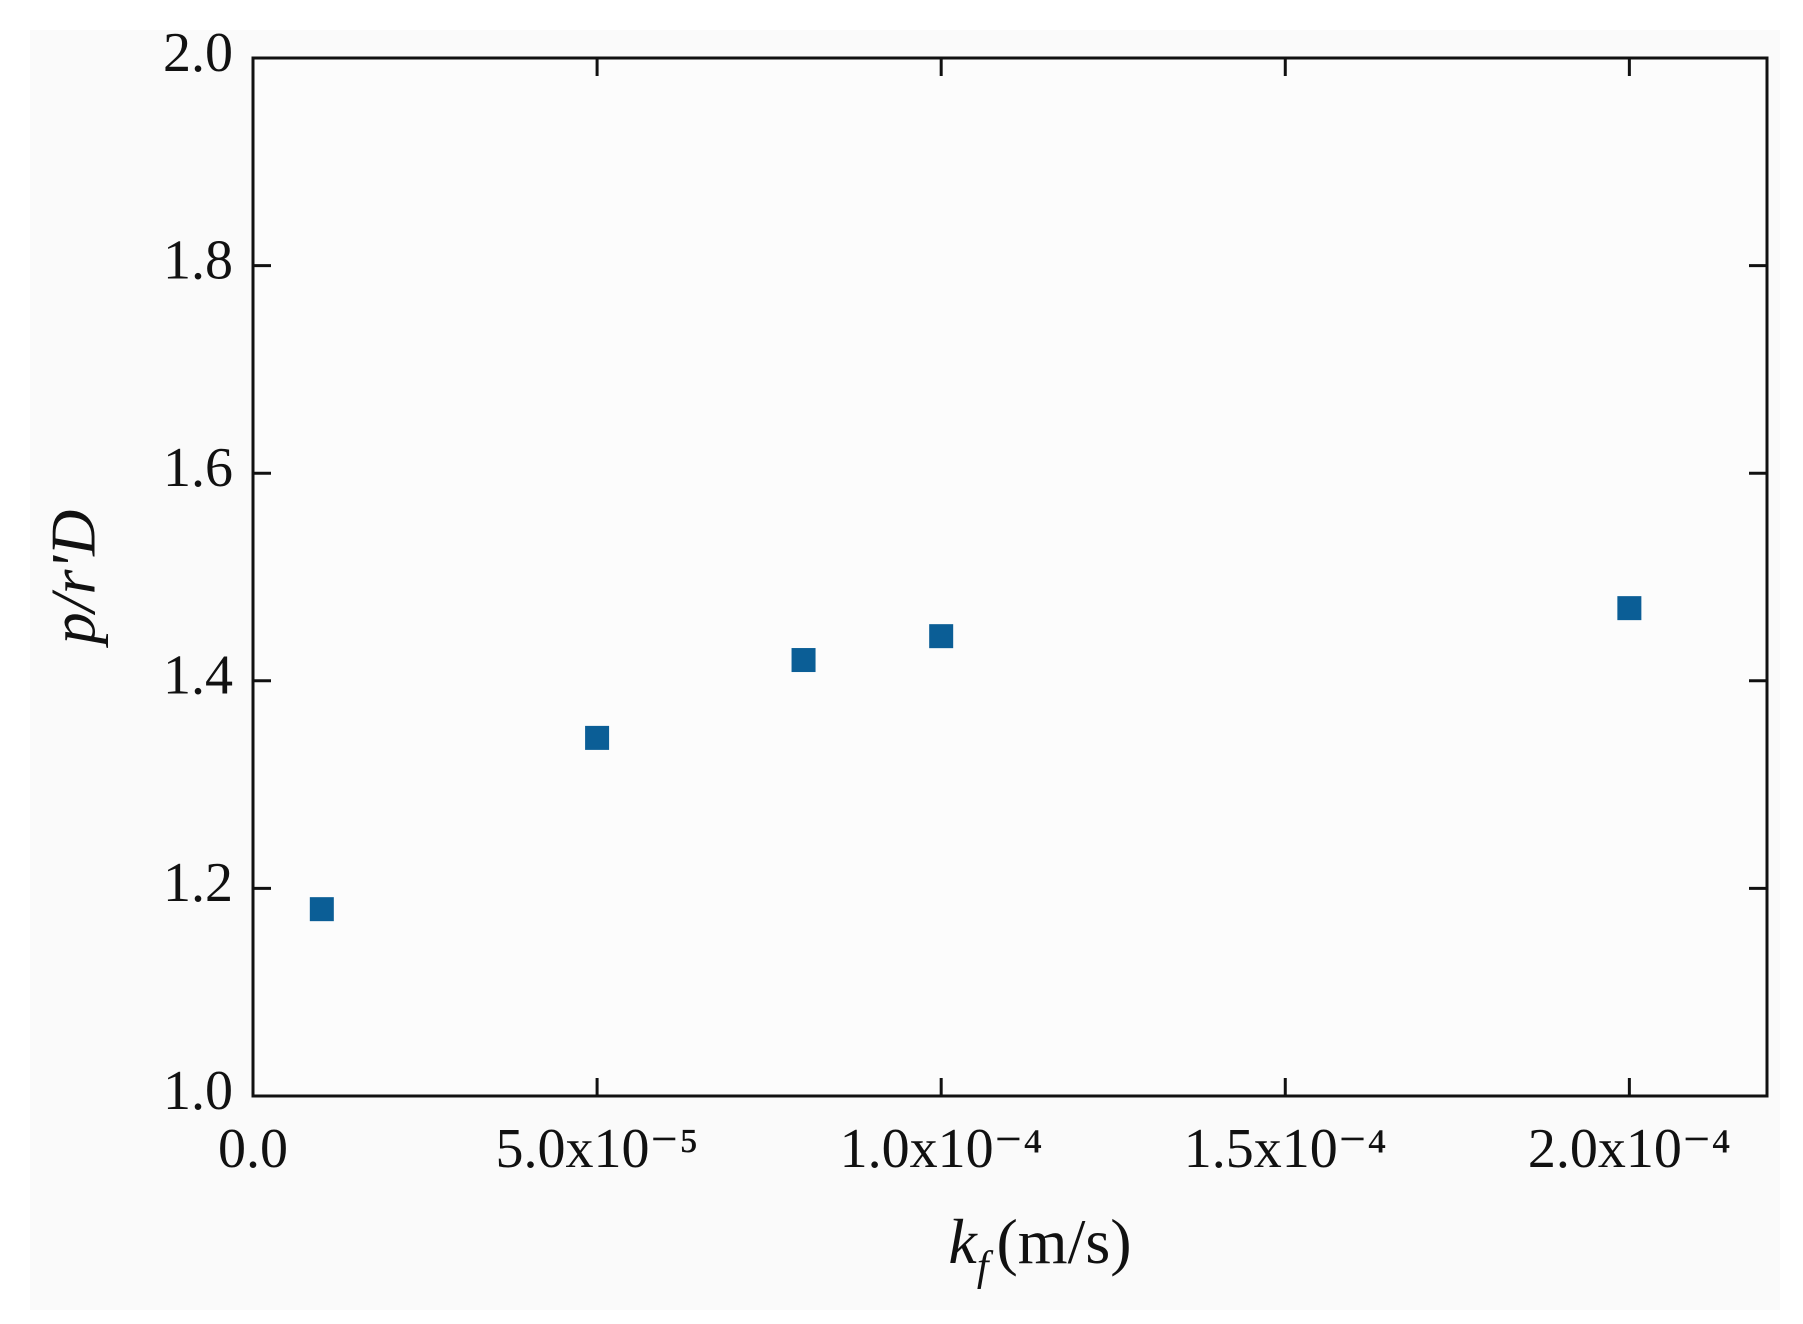 The image size is (1803, 1324). What do you see at coordinates (1285, 1149) in the screenshot?
I see `x-tick-label: 1.5x10⁻⁴` at bounding box center [1285, 1149].